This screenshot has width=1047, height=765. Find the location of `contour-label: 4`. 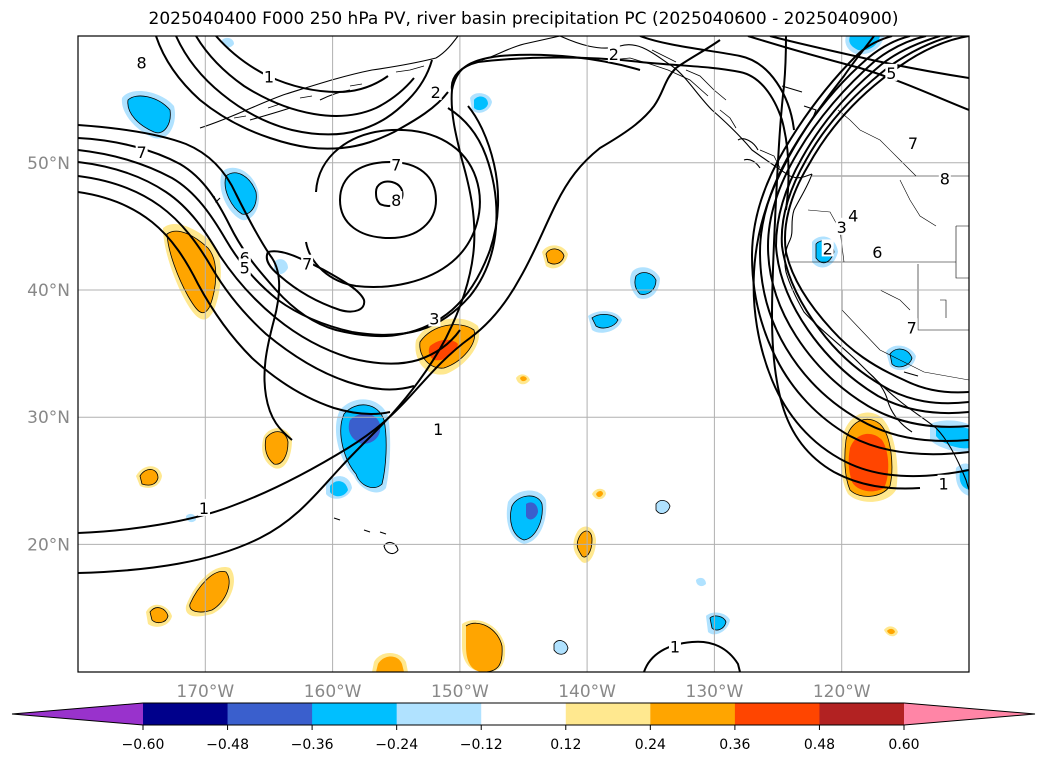

contour-label: 4 is located at coordinates (853, 215).